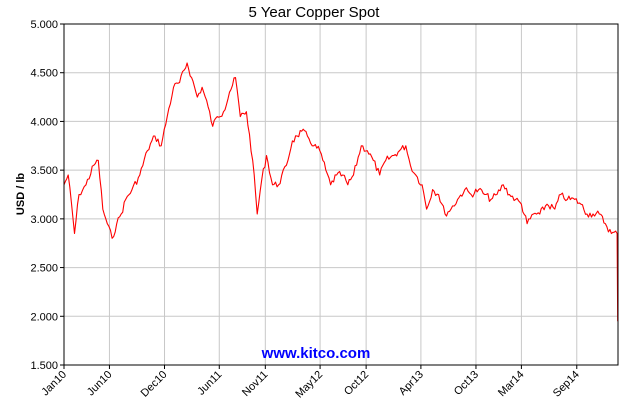  What do you see at coordinates (100, 384) in the screenshot?
I see `x-tick-label: Jun10` at bounding box center [100, 384].